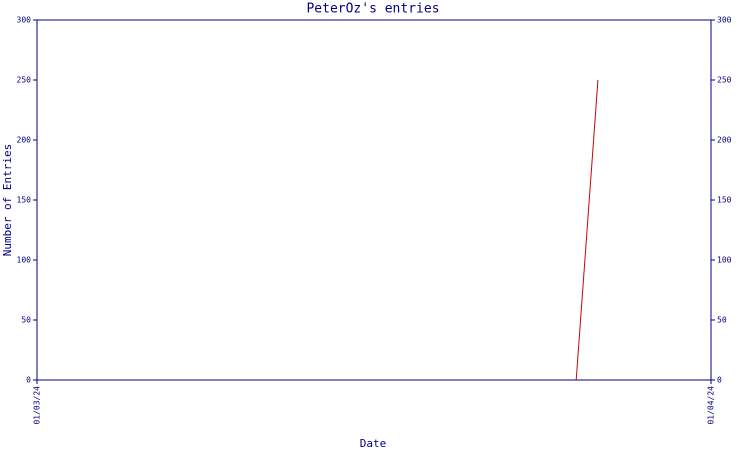 The width and height of the screenshot is (750, 450). I want to click on y-tick-label: 300, so click(24, 20).